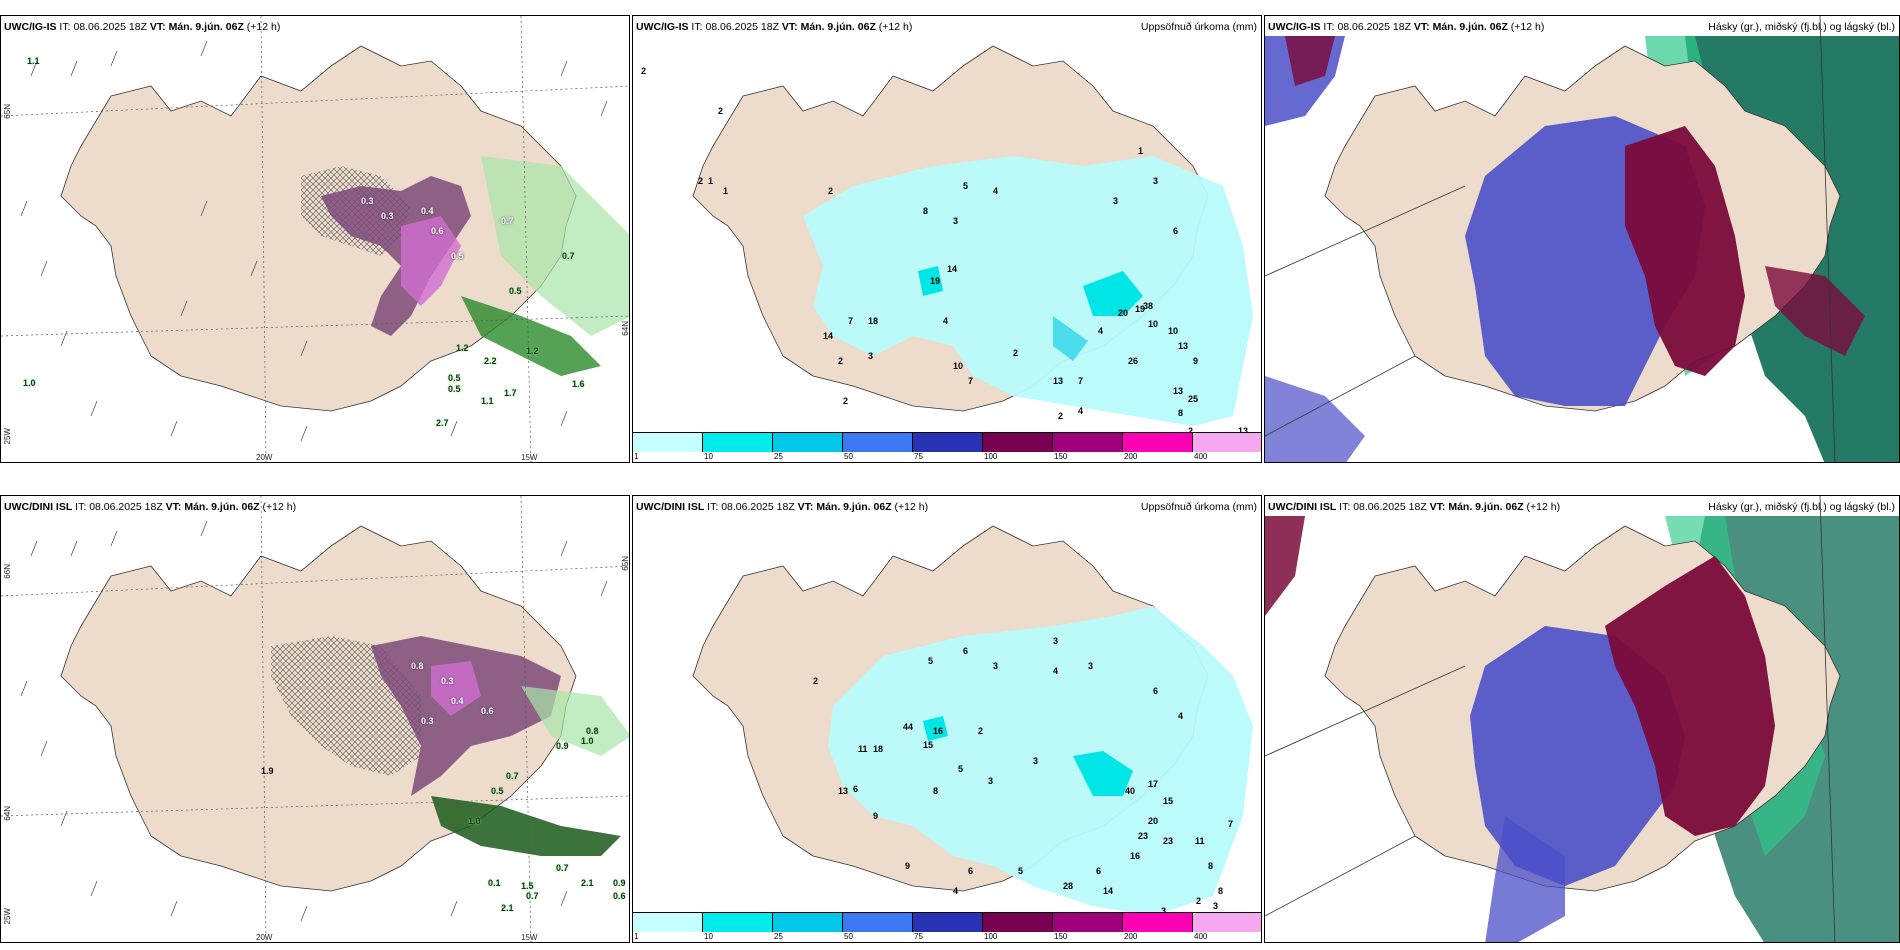 The height and width of the screenshot is (950, 1900). What do you see at coordinates (7, 916) in the screenshot?
I see `axis-label: 25W` at bounding box center [7, 916].